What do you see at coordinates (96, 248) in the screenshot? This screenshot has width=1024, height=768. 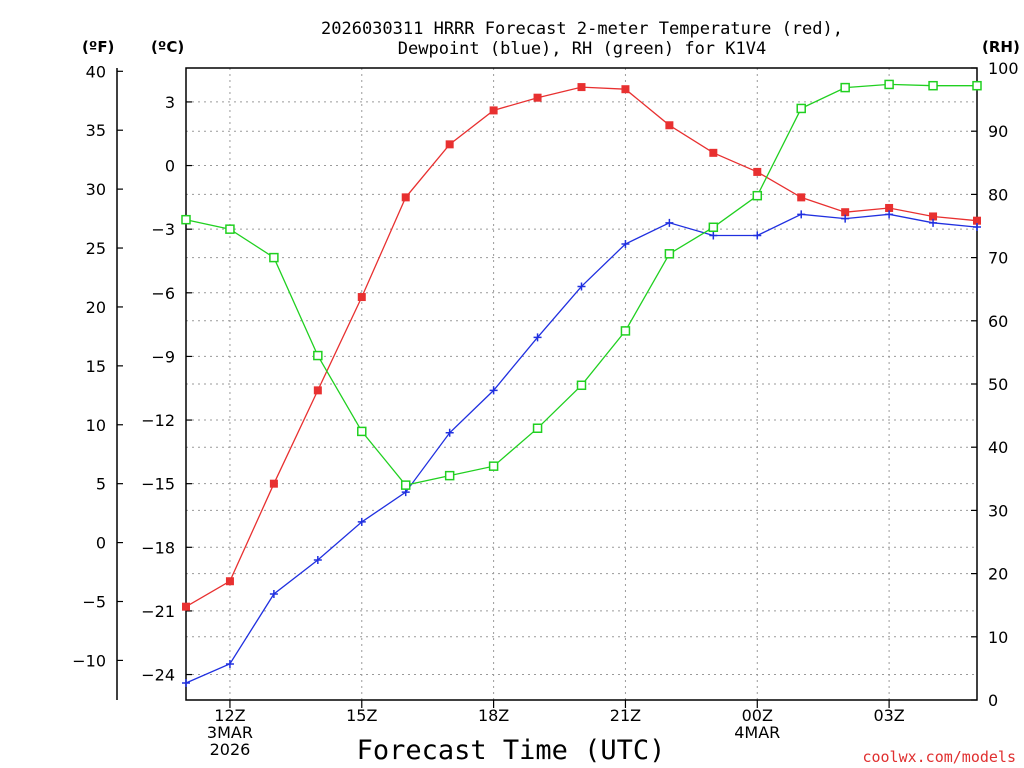 I see `fahrenheit-tick-label: 25` at bounding box center [96, 248].